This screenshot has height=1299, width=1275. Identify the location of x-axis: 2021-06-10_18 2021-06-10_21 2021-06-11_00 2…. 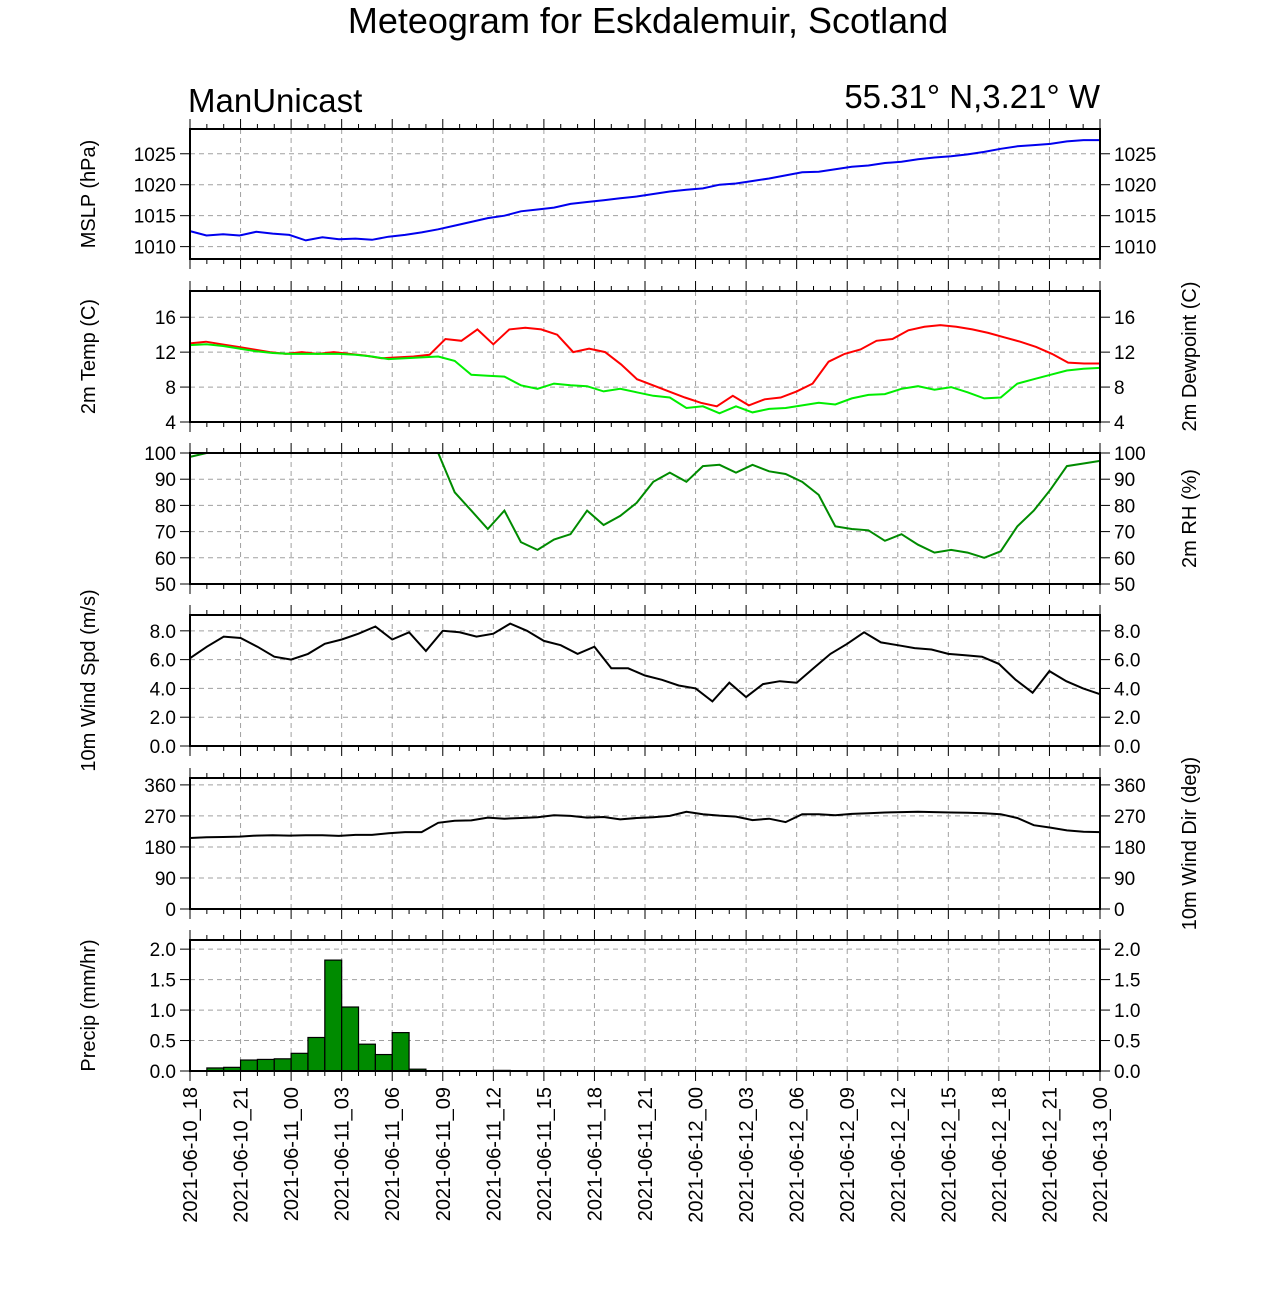
(646, 1155).